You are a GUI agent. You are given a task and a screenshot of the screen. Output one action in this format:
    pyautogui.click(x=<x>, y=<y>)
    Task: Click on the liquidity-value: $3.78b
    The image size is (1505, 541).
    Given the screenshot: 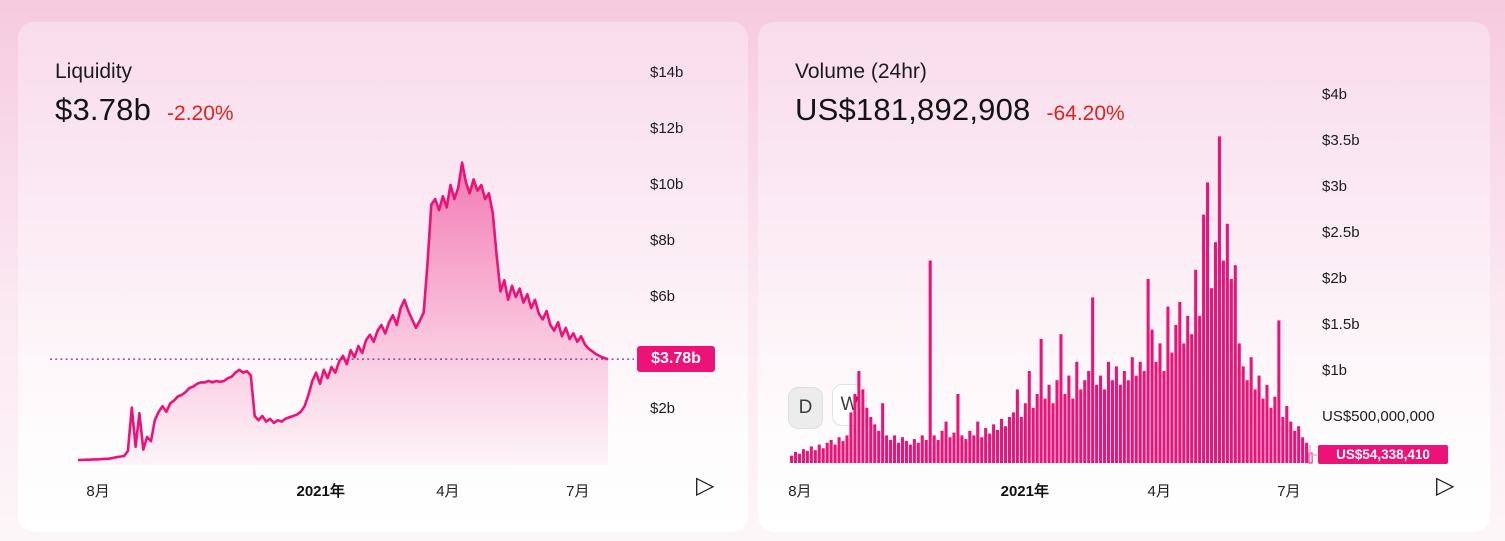 What is the action you would take?
    pyautogui.click(x=103, y=109)
    